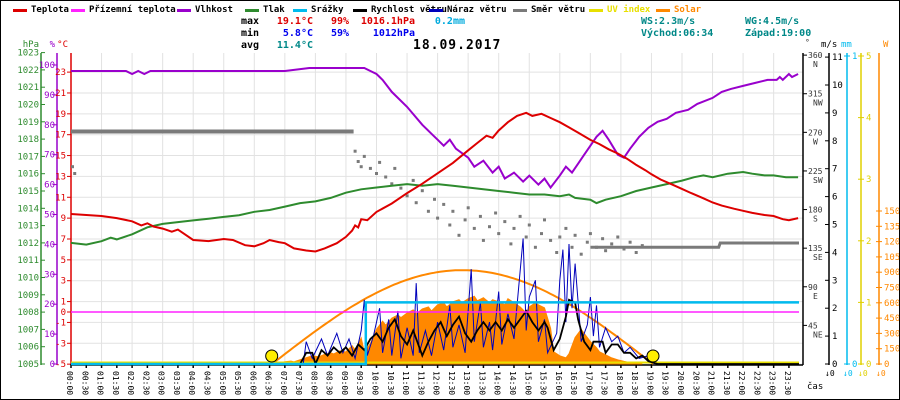 The width and height of the screenshot is (900, 400). Describe the element at coordinates (359, 383) in the screenshot. I see `svg-text: 09:30` at that location.